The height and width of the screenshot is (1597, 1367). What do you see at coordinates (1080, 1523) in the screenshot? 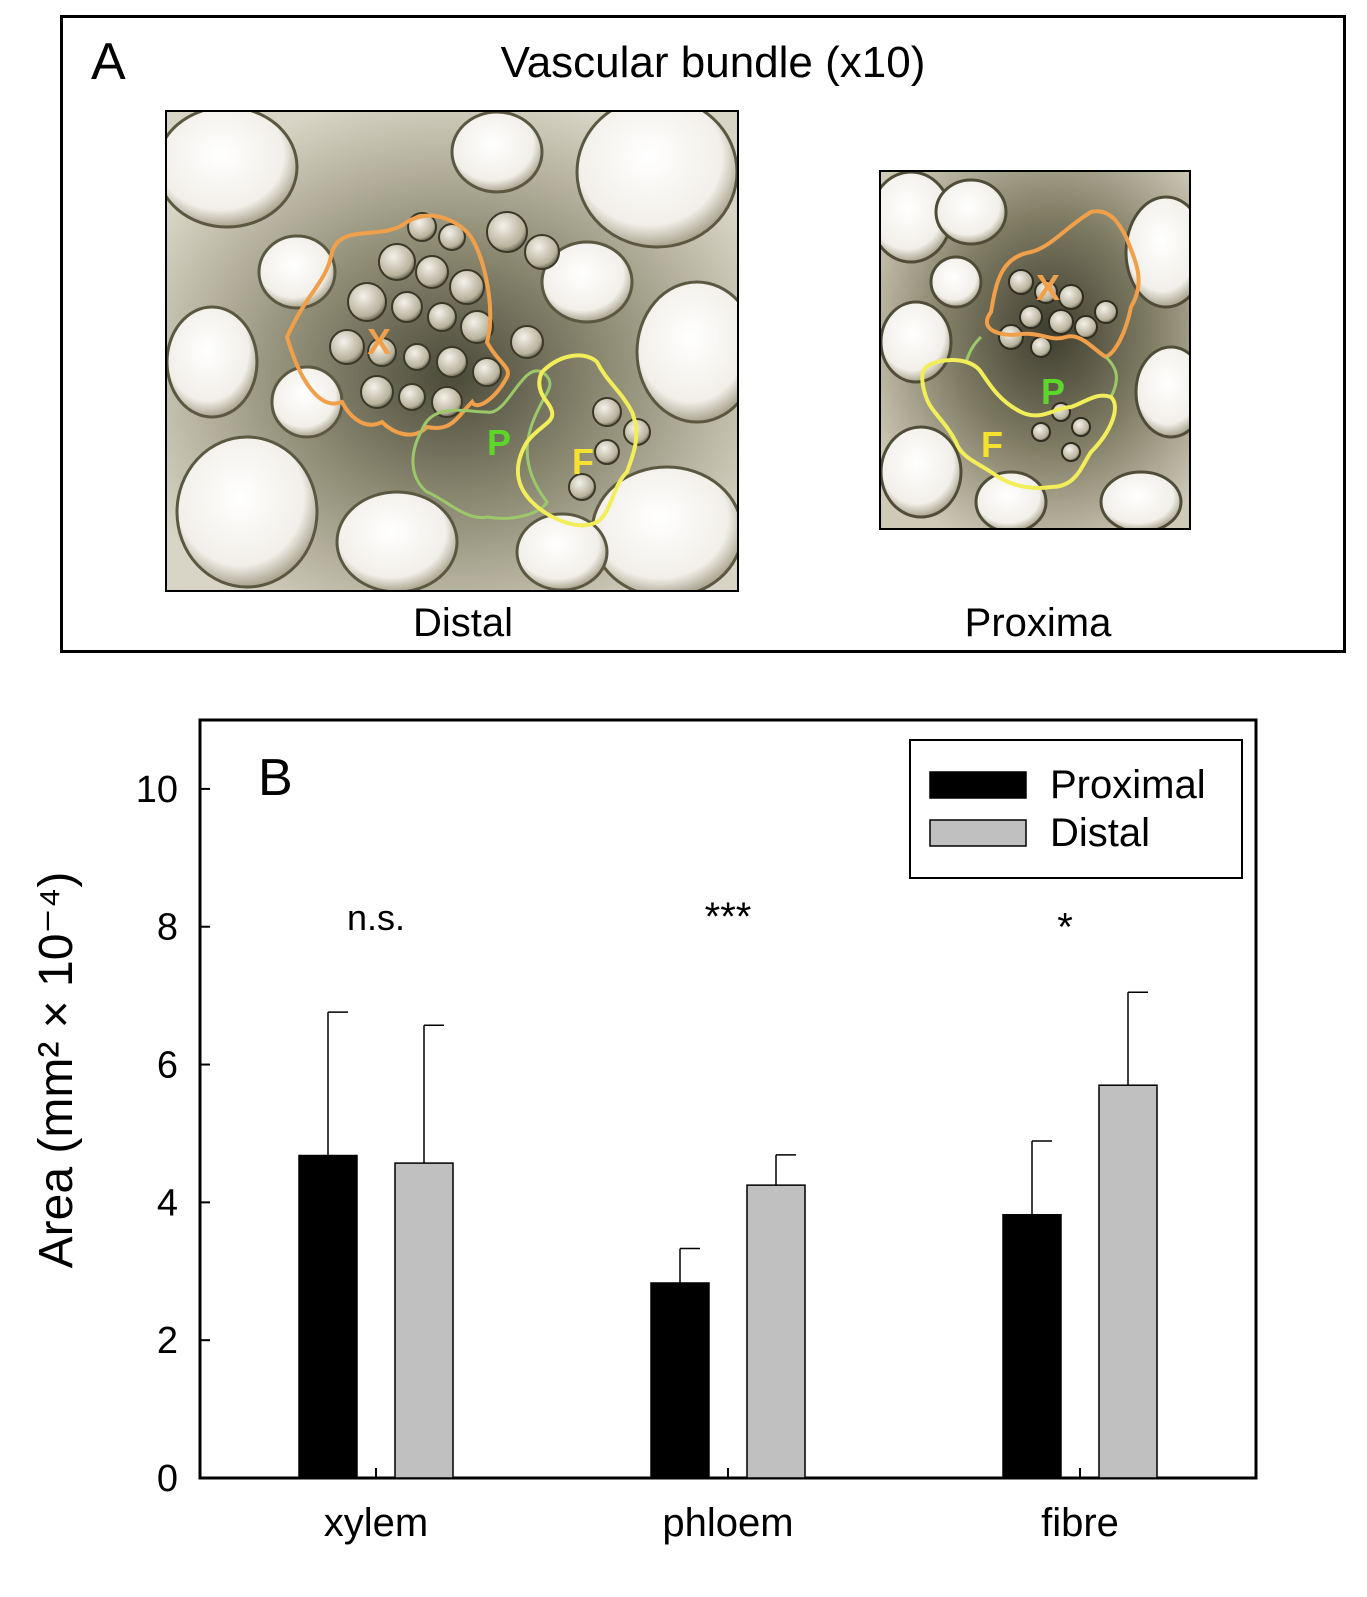
I see `x-tick-label-fibre: fibre` at bounding box center [1080, 1523].